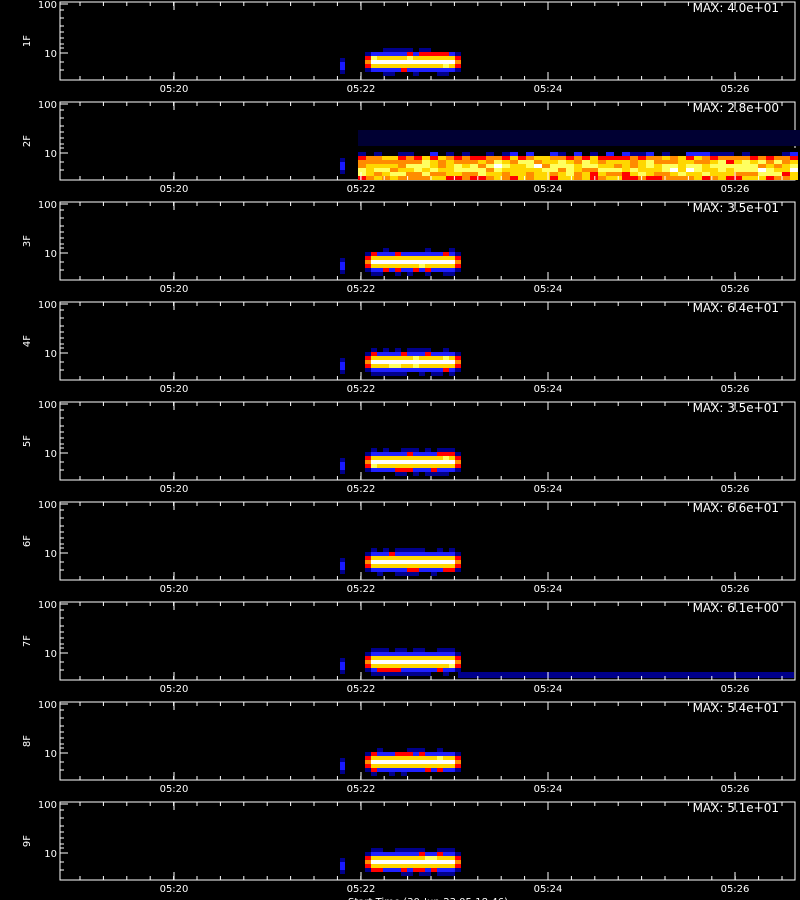  What do you see at coordinates (27, 841) in the screenshot?
I see `panel-label: 9F` at bounding box center [27, 841].